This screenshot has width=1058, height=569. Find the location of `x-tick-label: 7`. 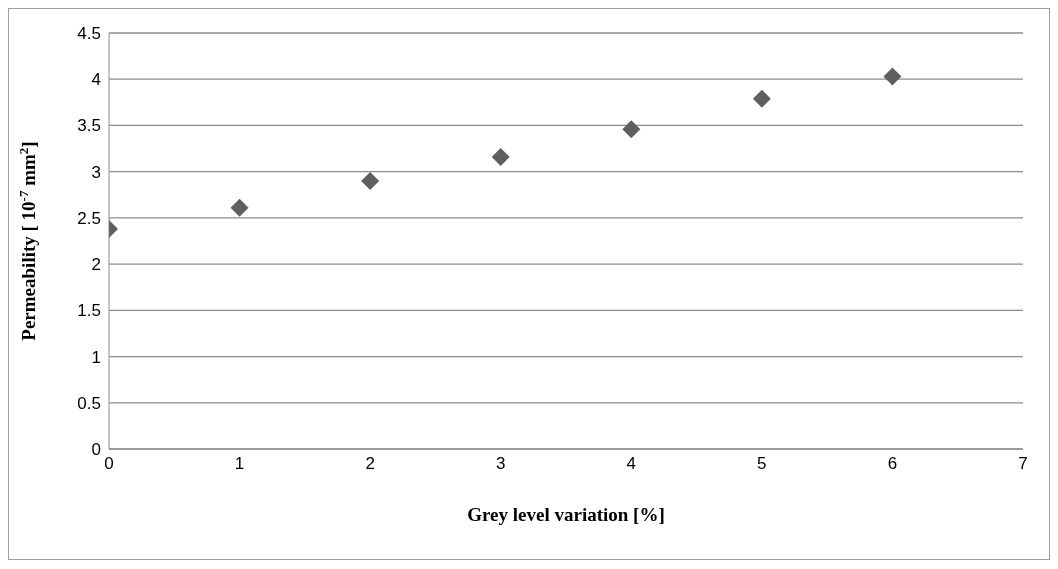

x-tick-label: 7 is located at coordinates (1023, 464).